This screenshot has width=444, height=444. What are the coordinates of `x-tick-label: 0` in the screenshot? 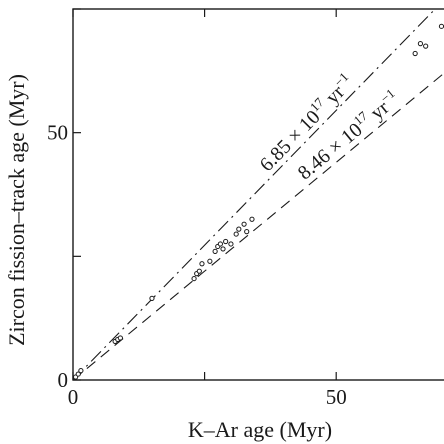 It's located at (73, 397).